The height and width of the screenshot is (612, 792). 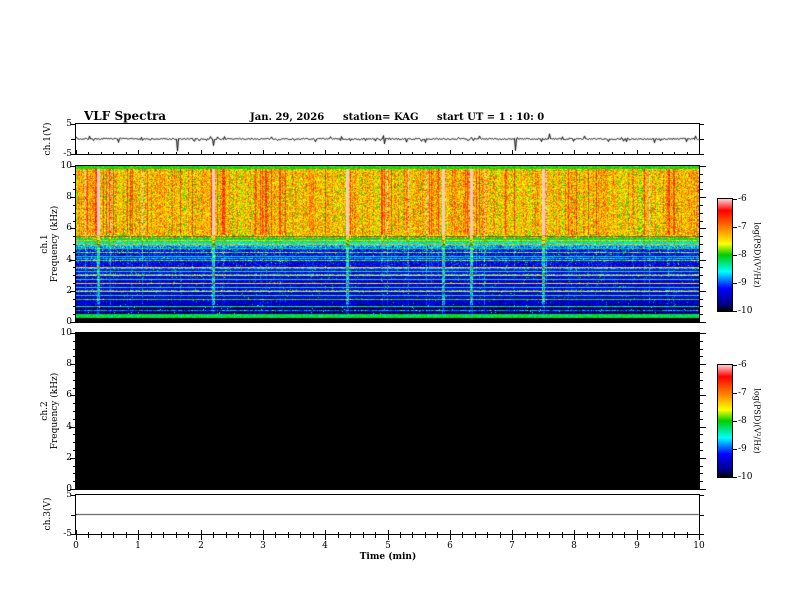 What do you see at coordinates (138, 546) in the screenshot?
I see `x-tick-label: 1` at bounding box center [138, 546].